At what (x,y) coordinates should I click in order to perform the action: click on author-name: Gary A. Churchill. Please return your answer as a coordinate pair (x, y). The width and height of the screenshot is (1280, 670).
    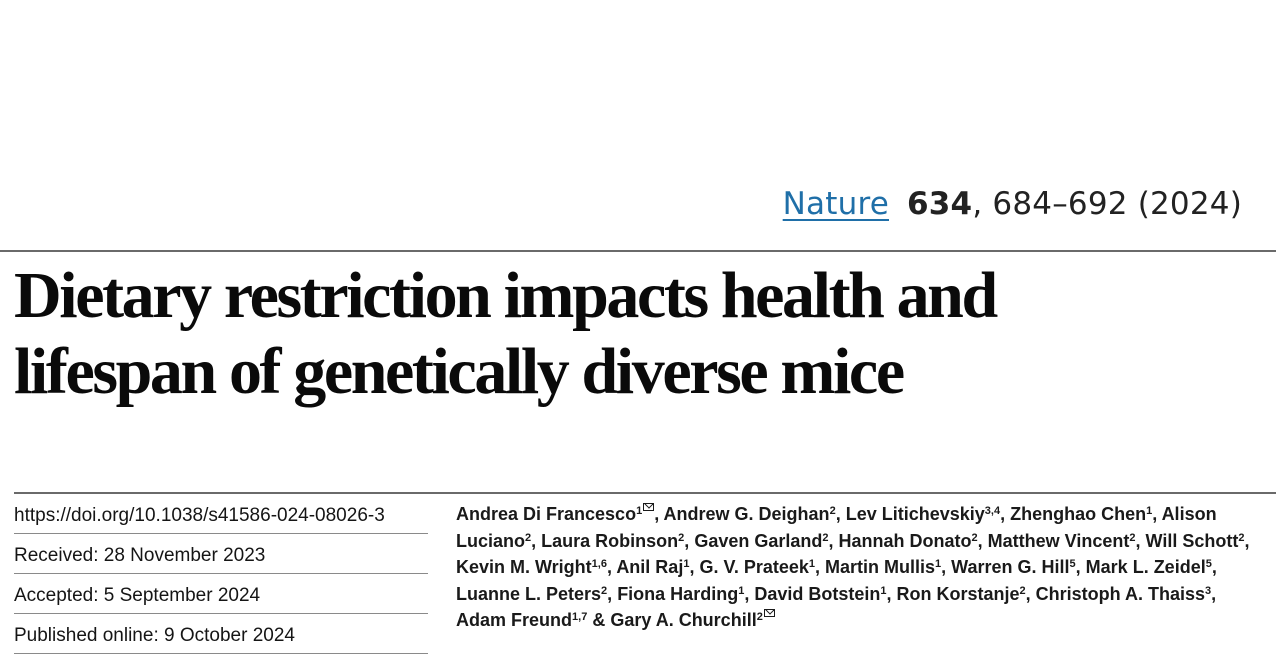
    Looking at the image, I should click on (683, 620).